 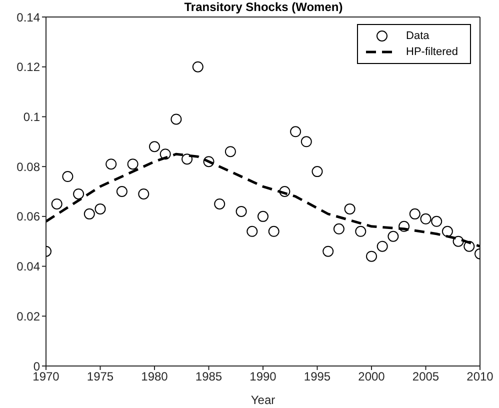 What do you see at coordinates (208, 377) in the screenshot?
I see `x-tick-label: 1985` at bounding box center [208, 377].